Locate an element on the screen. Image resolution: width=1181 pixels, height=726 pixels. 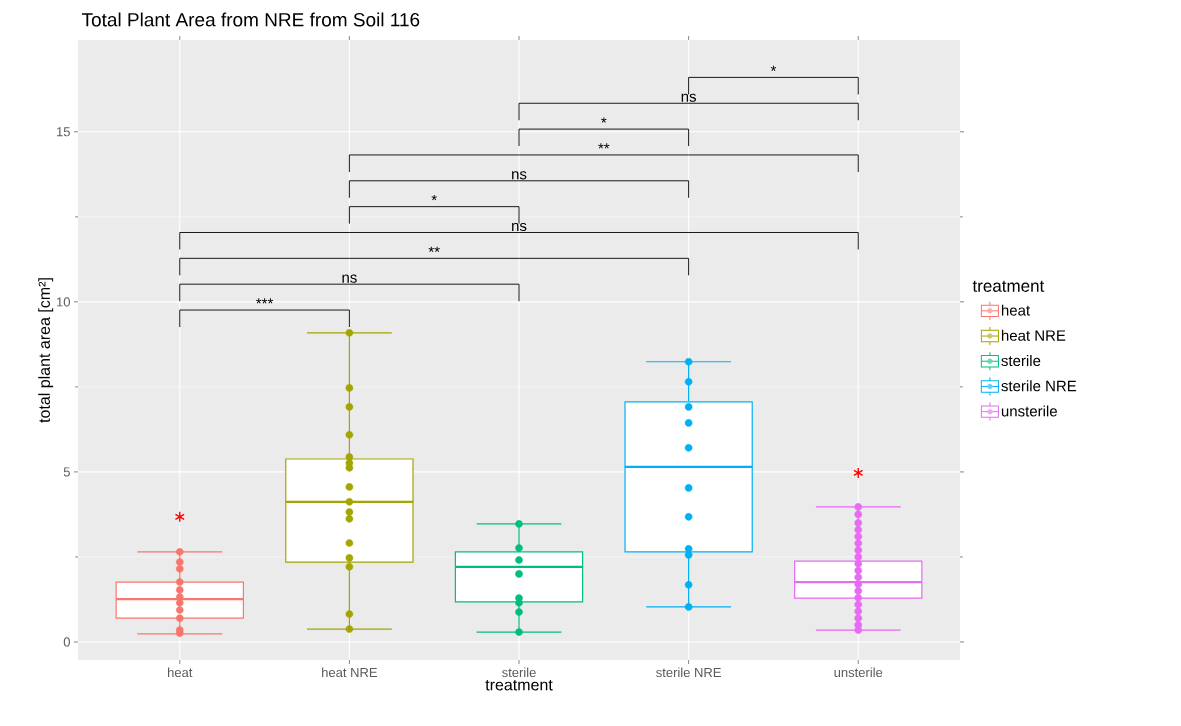
legend-label: sterile is located at coordinates (1021, 361).